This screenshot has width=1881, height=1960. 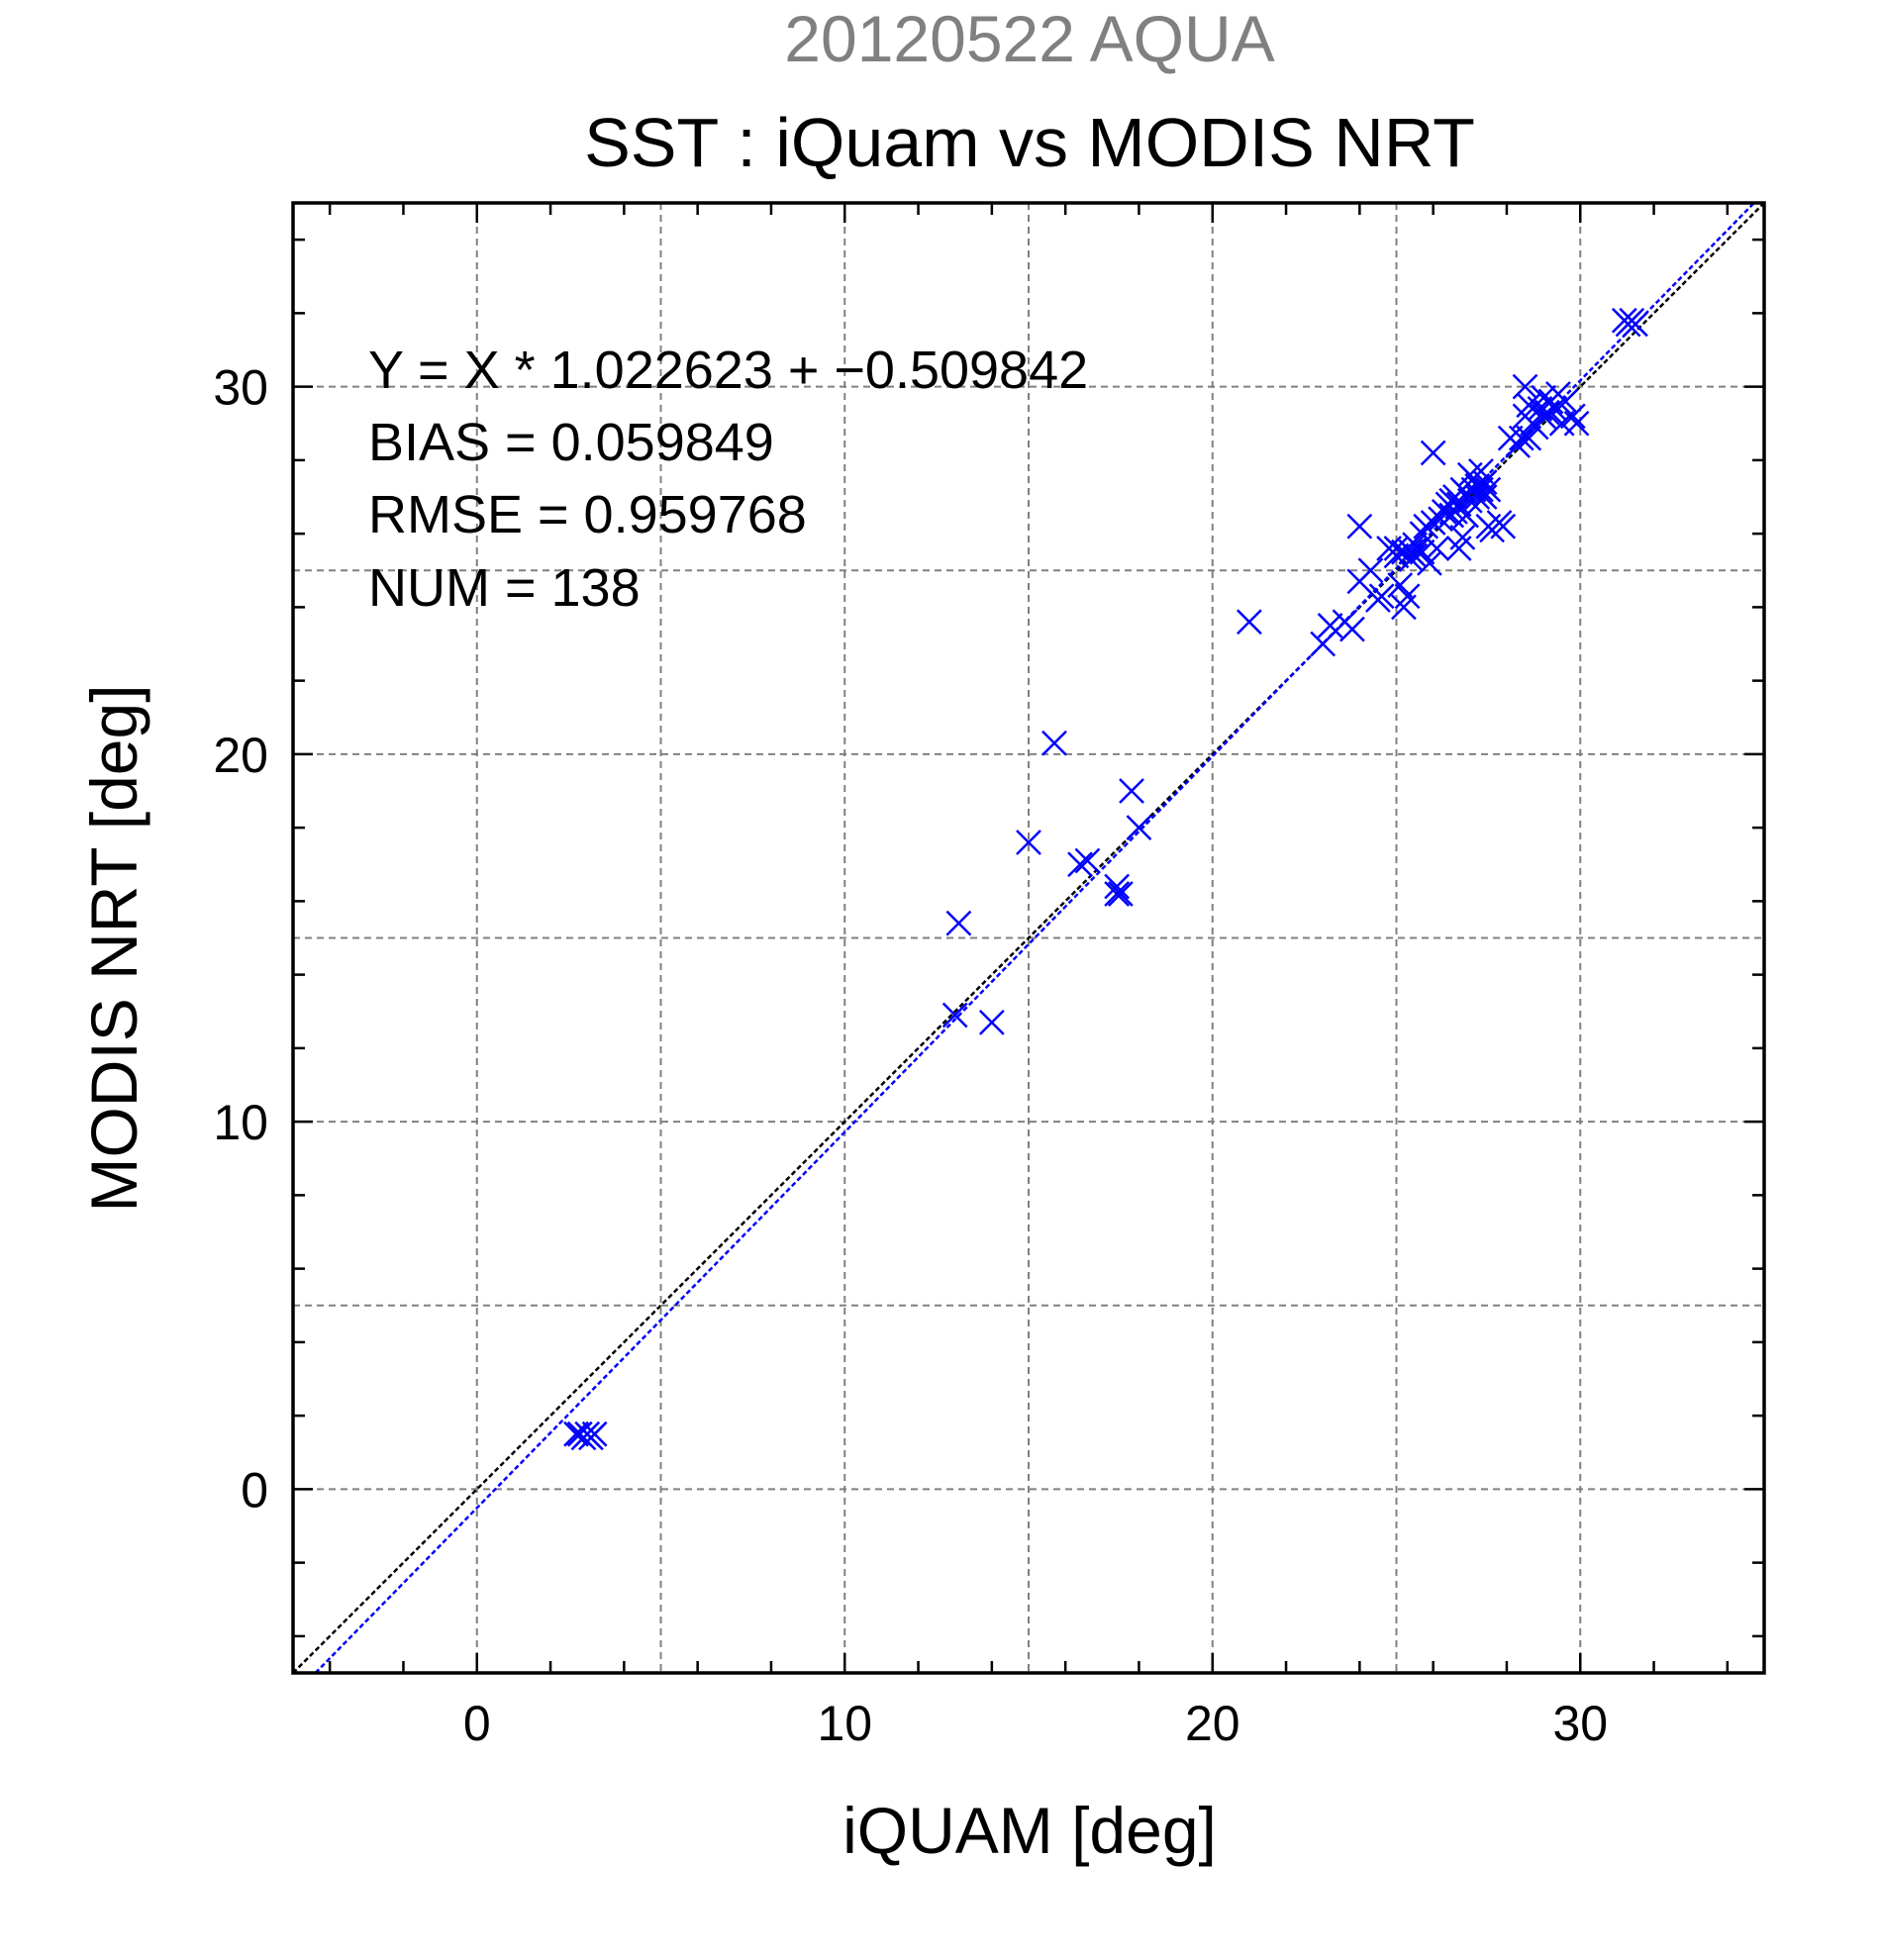 I want to click on x-tick-label: 30, so click(x=1580, y=1723).